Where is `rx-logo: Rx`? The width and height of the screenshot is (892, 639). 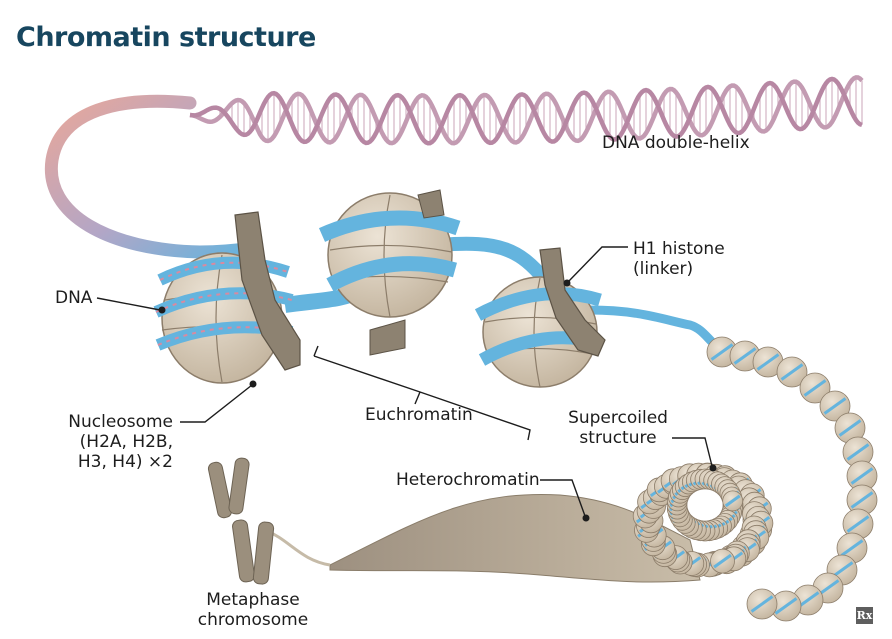
rx-logo: Rx is located at coordinates (864, 615).